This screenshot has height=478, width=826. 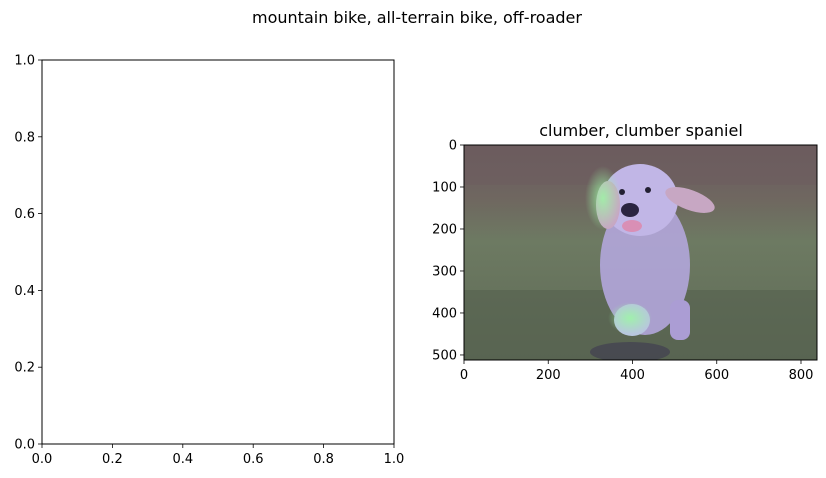 What do you see at coordinates (218, 455) in the screenshot?
I see `left-x-ticks: 0.0 0.2 0.4 0.6 0.8 1.0` at bounding box center [218, 455].